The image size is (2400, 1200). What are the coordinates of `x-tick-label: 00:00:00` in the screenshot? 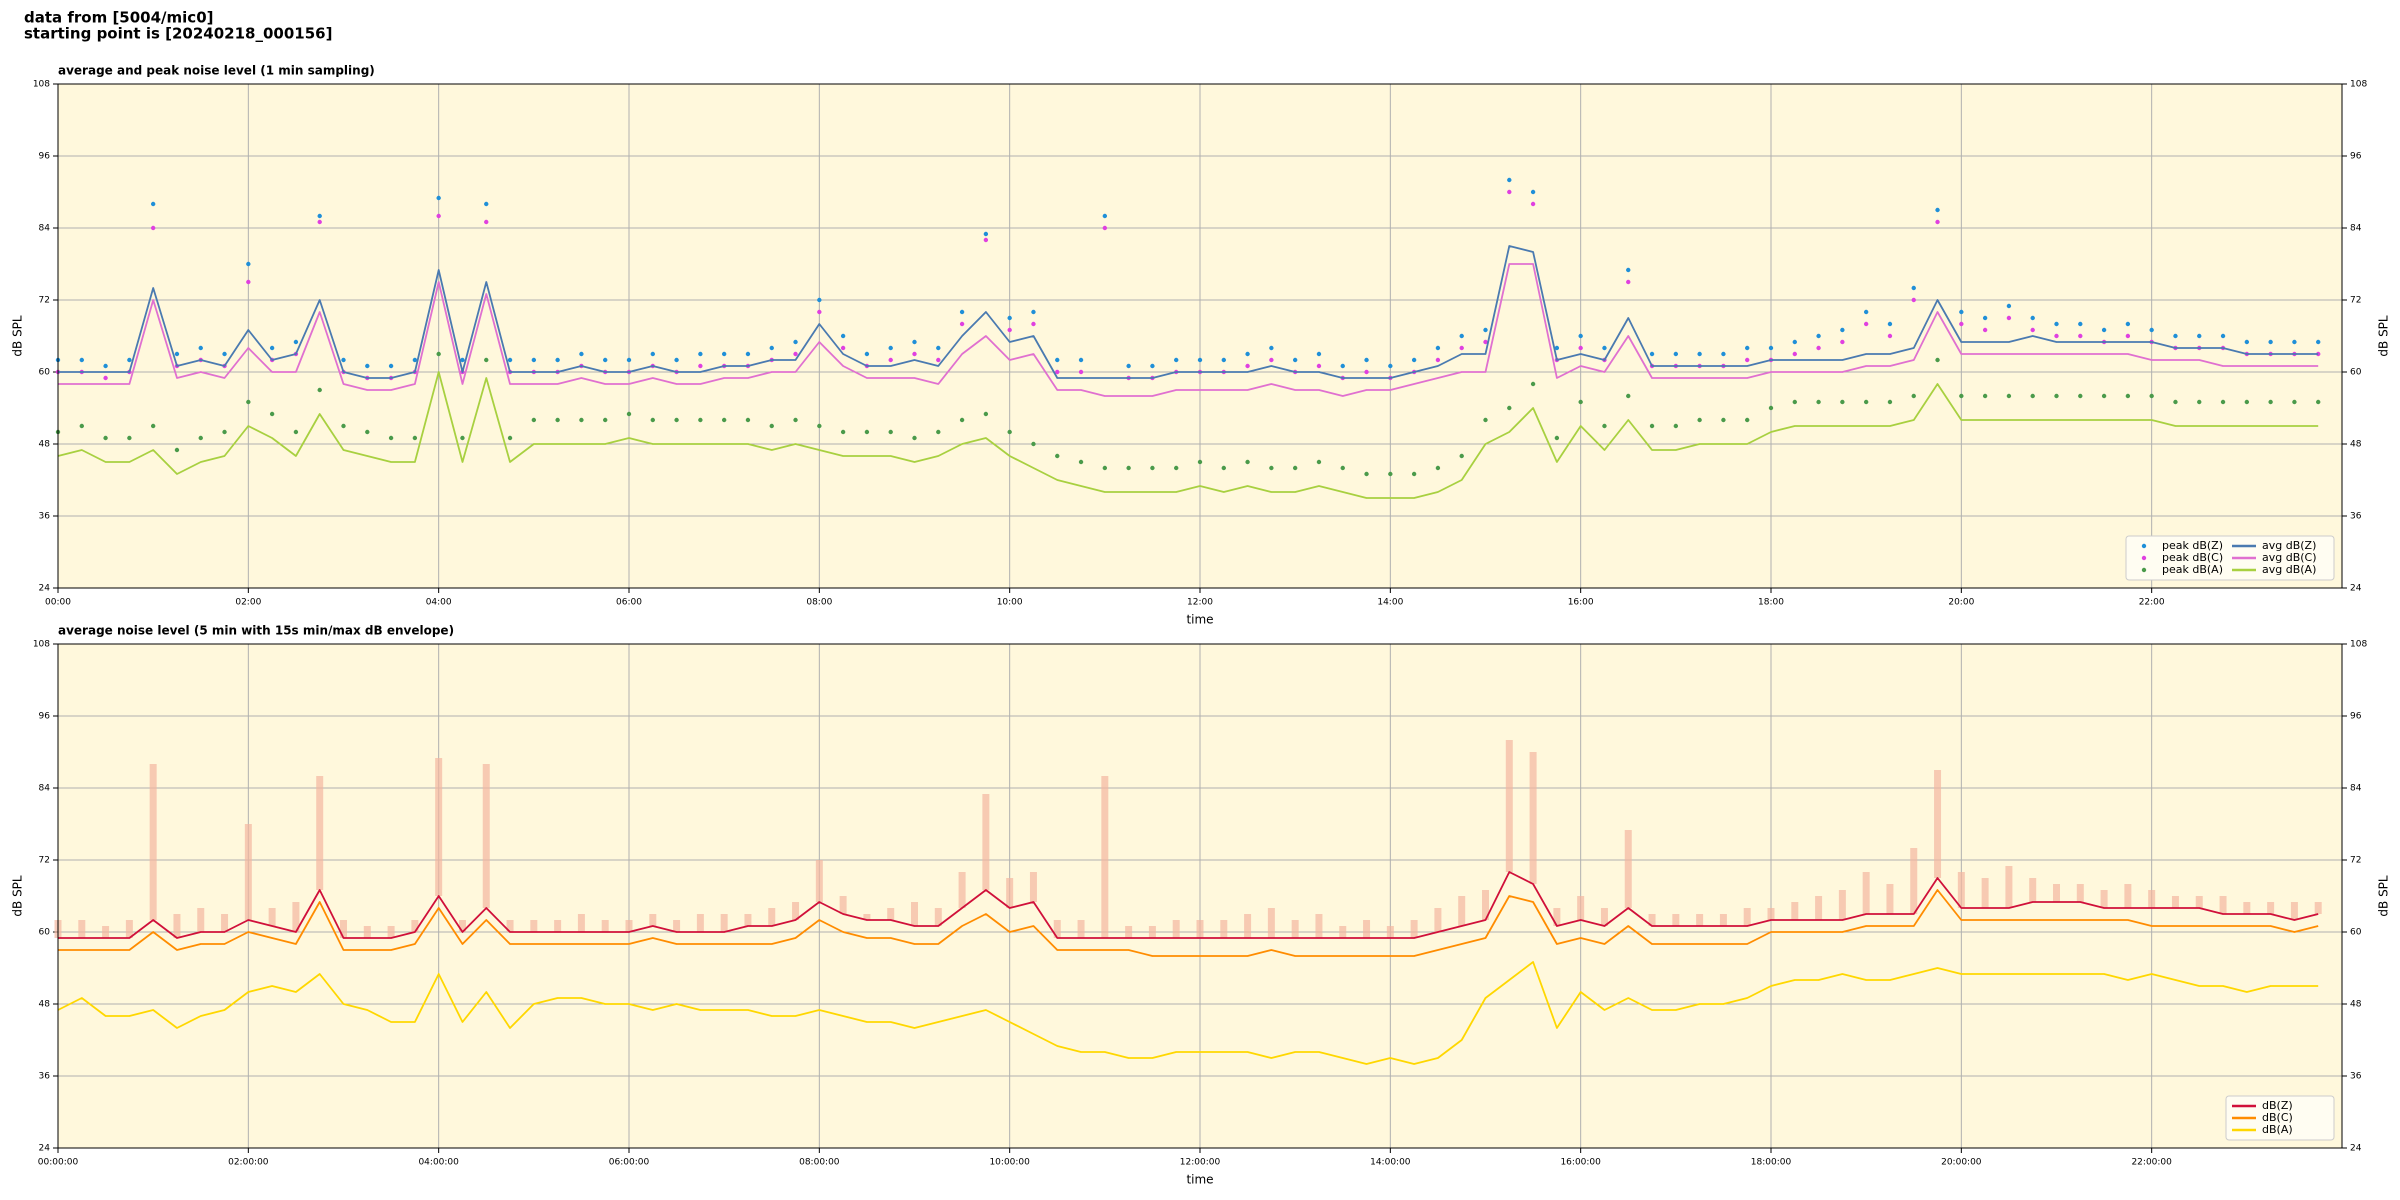 It's located at (58, 1163).